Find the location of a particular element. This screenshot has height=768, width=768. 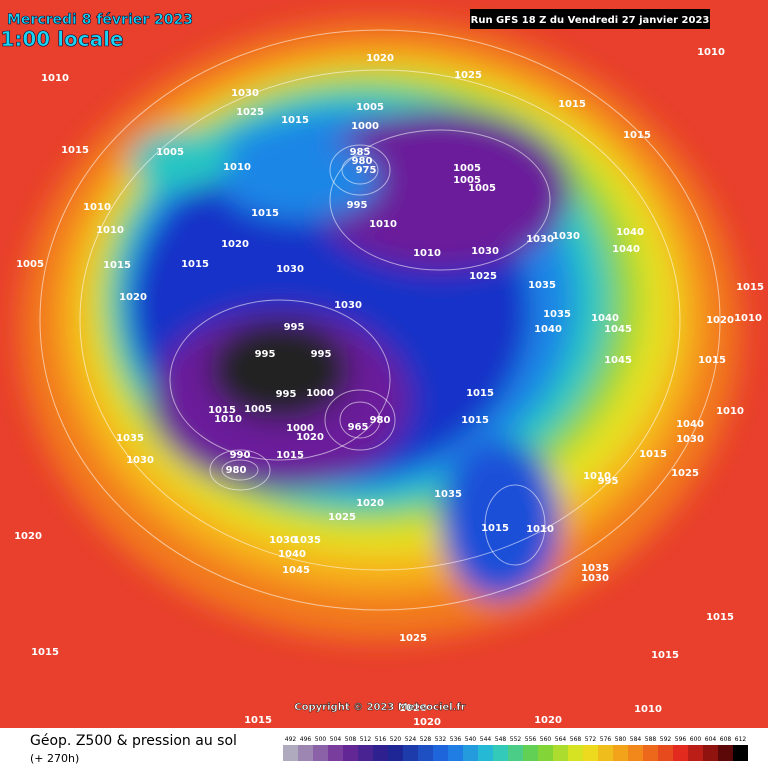

colorbar-tick-label: 580 is located at coordinates (621, 739).